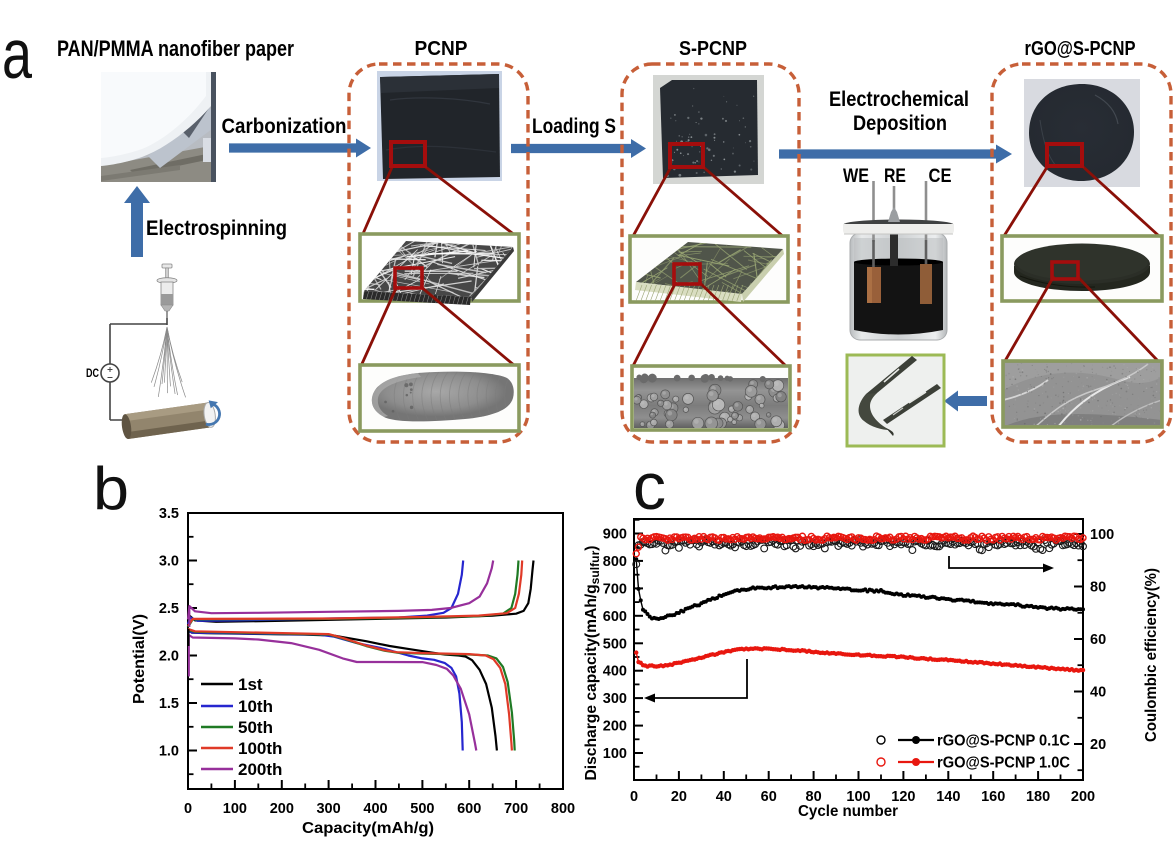 The height and width of the screenshot is (861, 1173). What do you see at coordinates (899, 99) in the screenshot?
I see `svg-text: Electrochemical` at bounding box center [899, 99].